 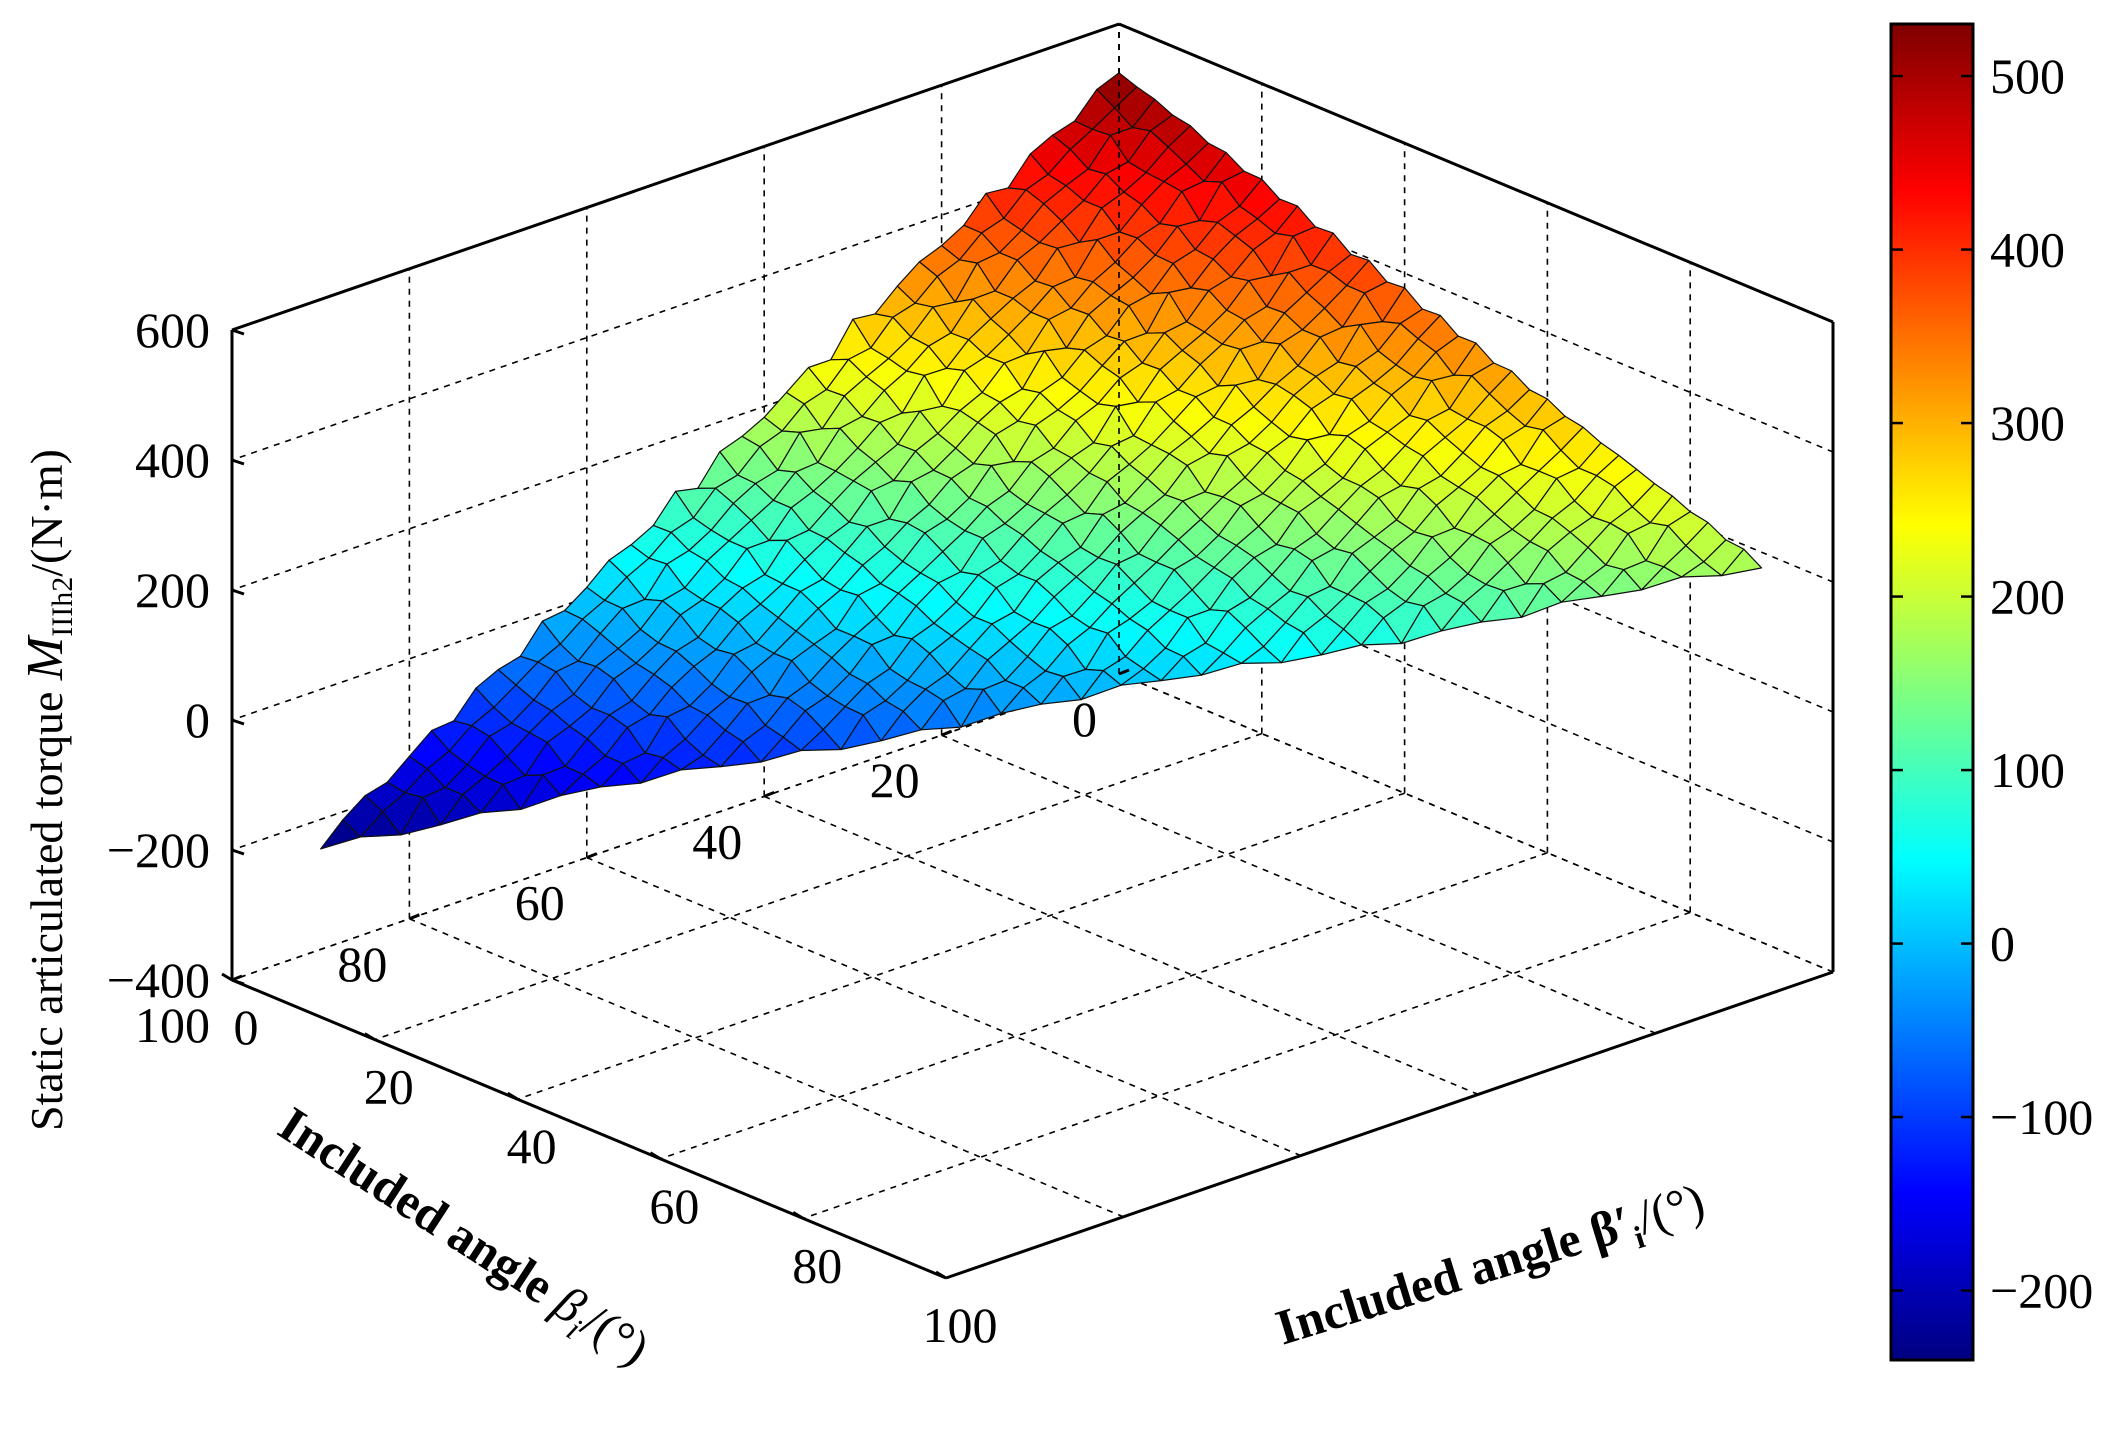 What do you see at coordinates (158, 850) in the screenshot?
I see `z-tick-label: −200` at bounding box center [158, 850].